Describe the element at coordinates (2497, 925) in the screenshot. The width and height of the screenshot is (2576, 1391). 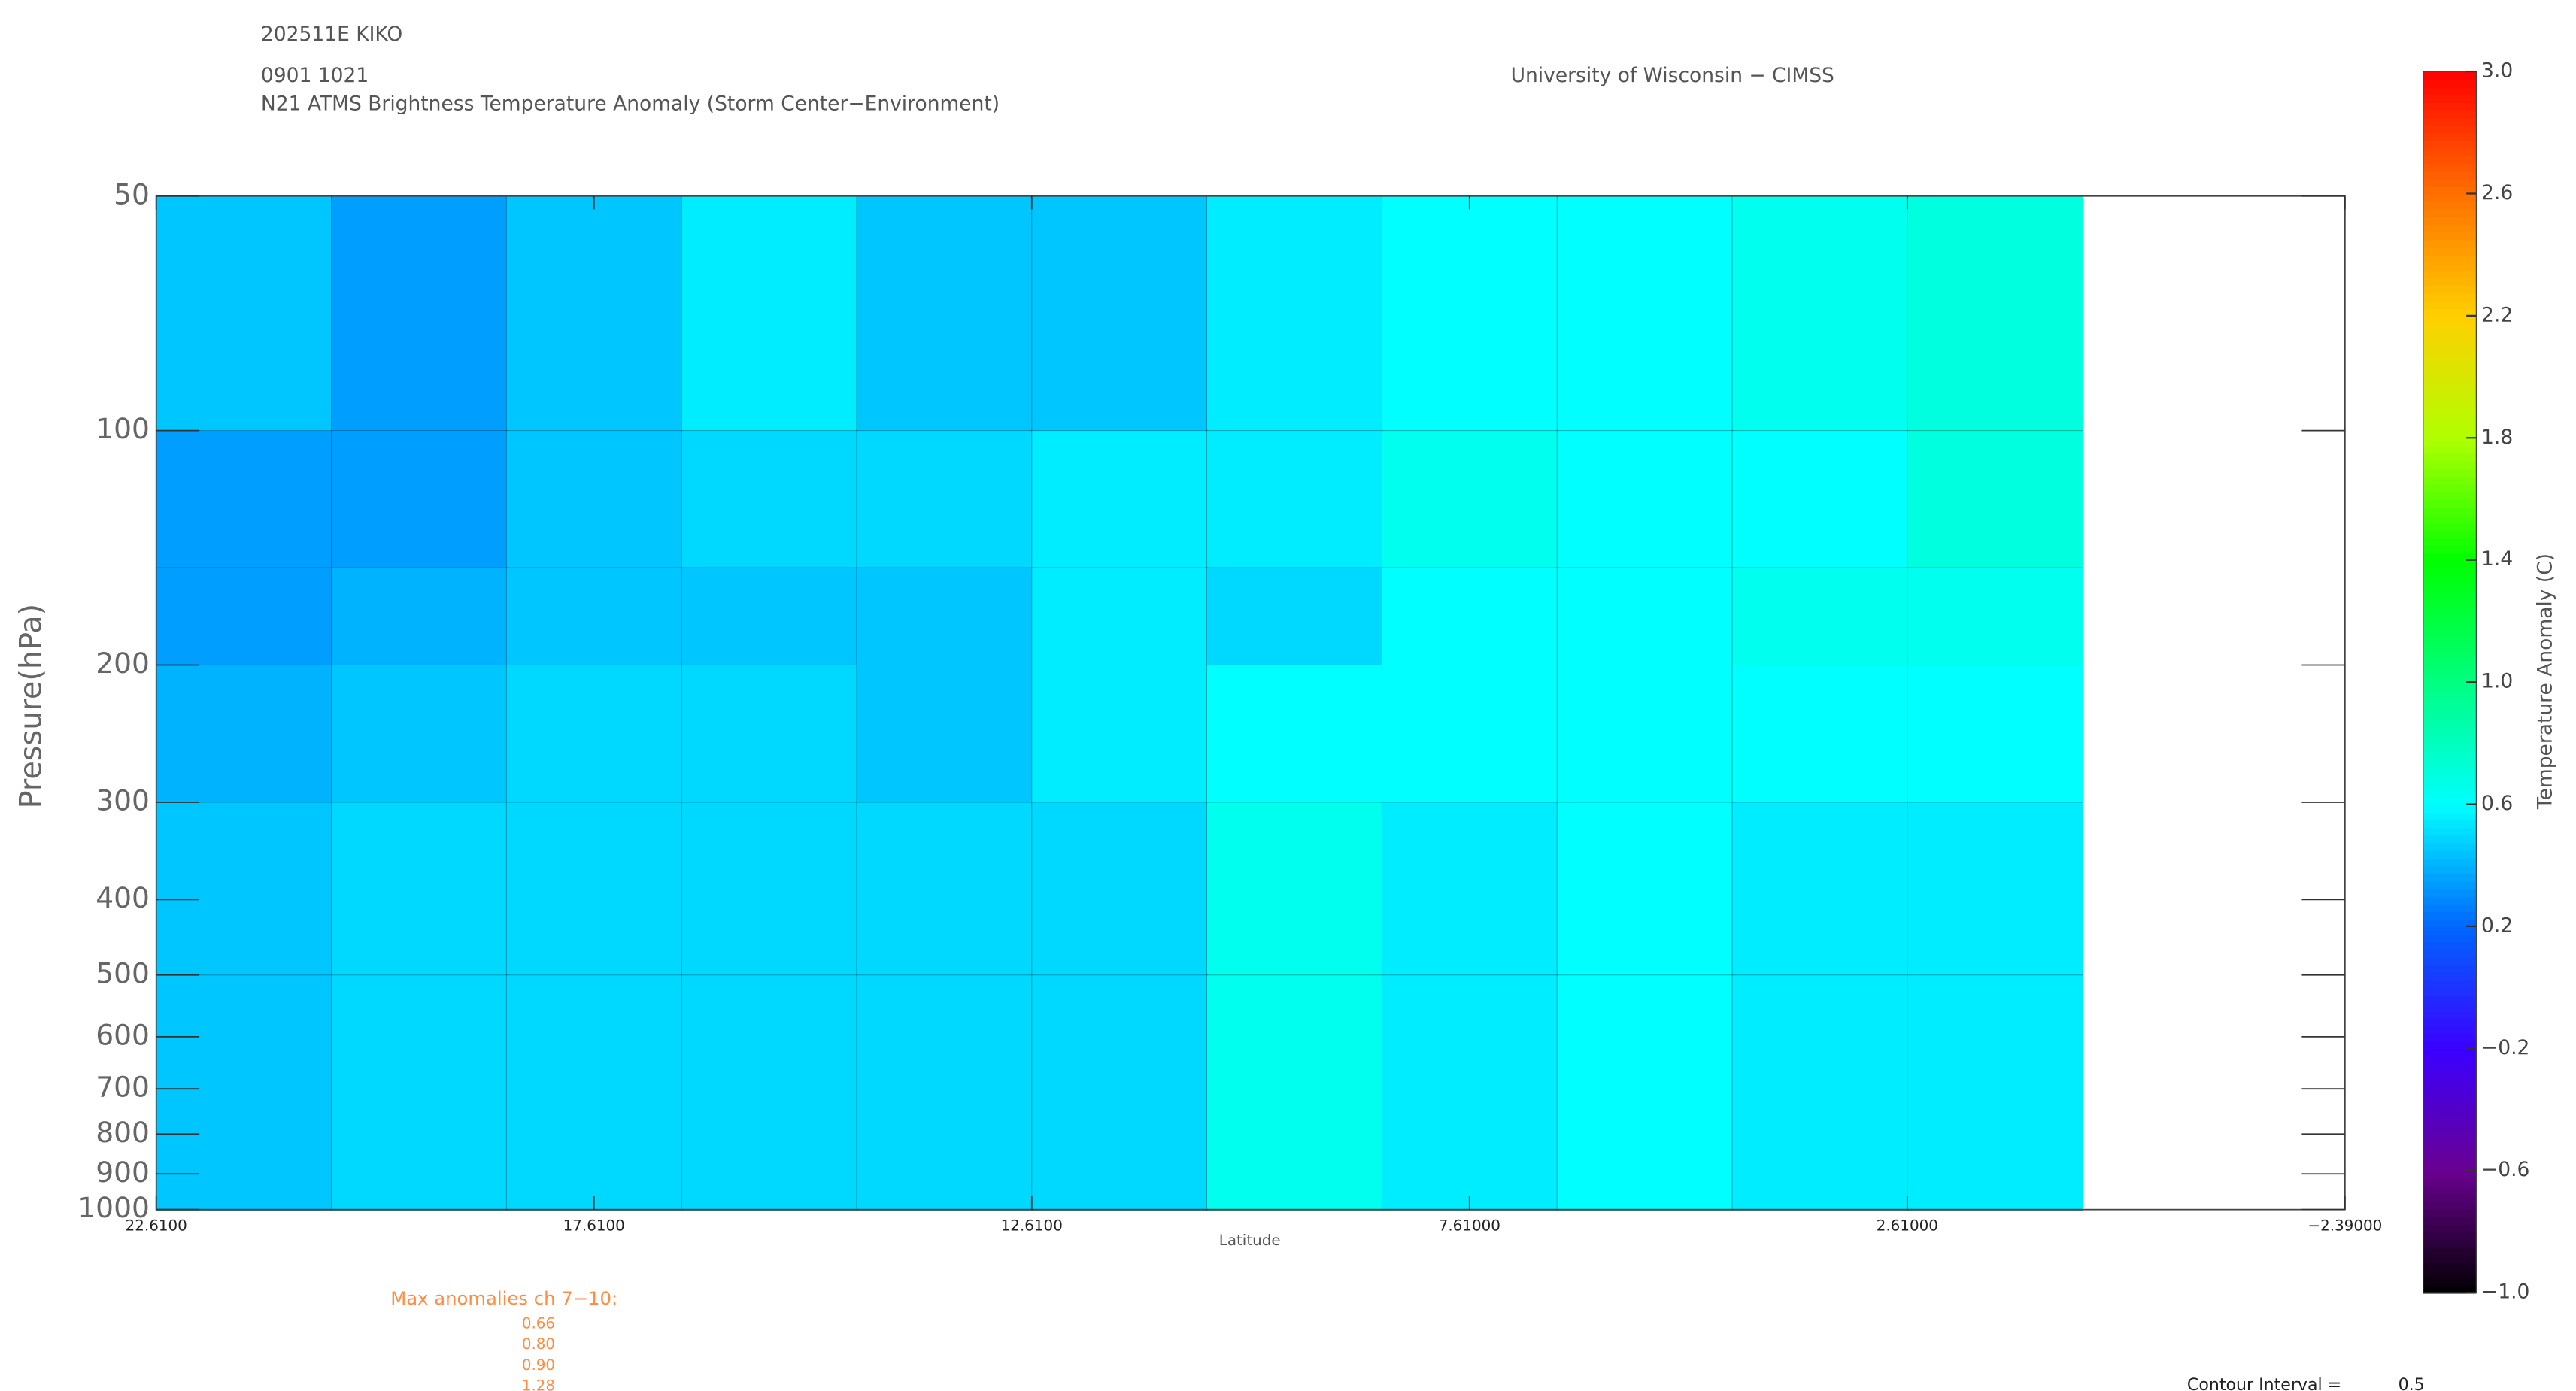
I see `colorbar-tick-label: 0.2` at that location.